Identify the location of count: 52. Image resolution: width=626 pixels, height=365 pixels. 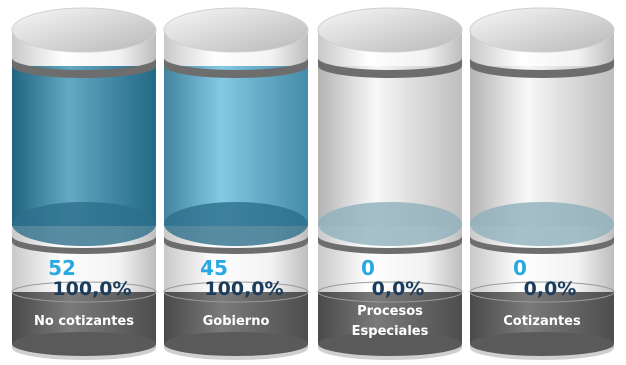
(62, 268).